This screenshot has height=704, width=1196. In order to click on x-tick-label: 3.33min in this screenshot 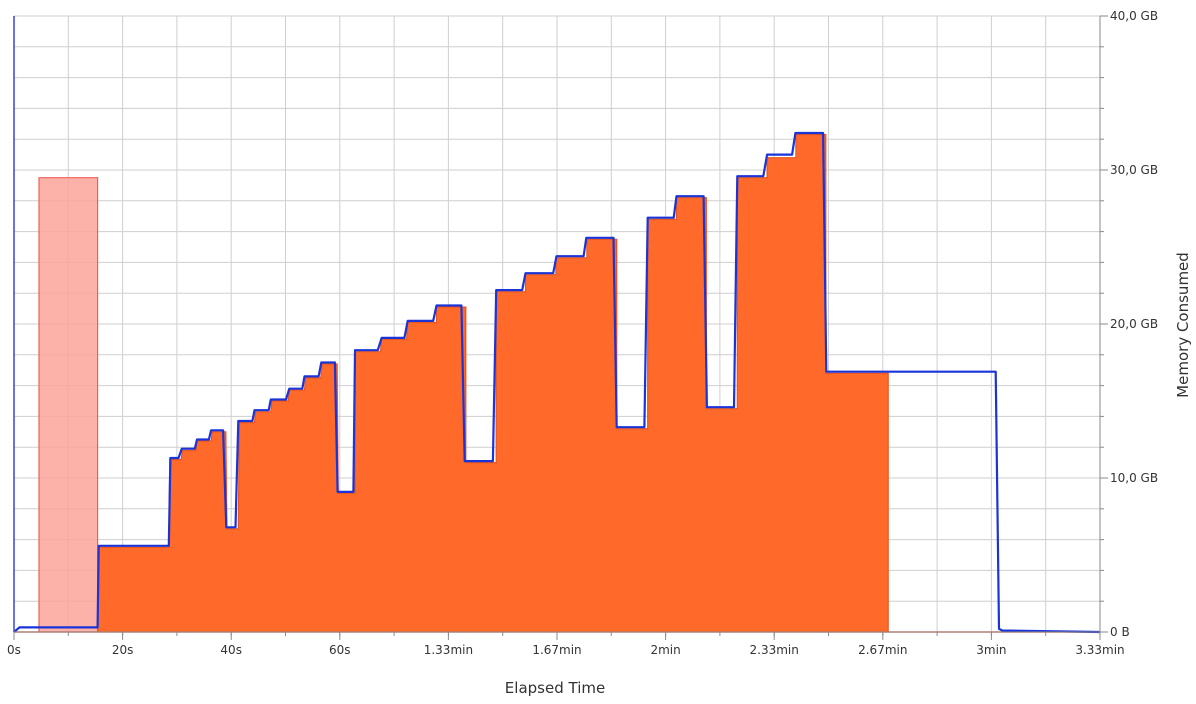, I will do `click(1099, 650)`.